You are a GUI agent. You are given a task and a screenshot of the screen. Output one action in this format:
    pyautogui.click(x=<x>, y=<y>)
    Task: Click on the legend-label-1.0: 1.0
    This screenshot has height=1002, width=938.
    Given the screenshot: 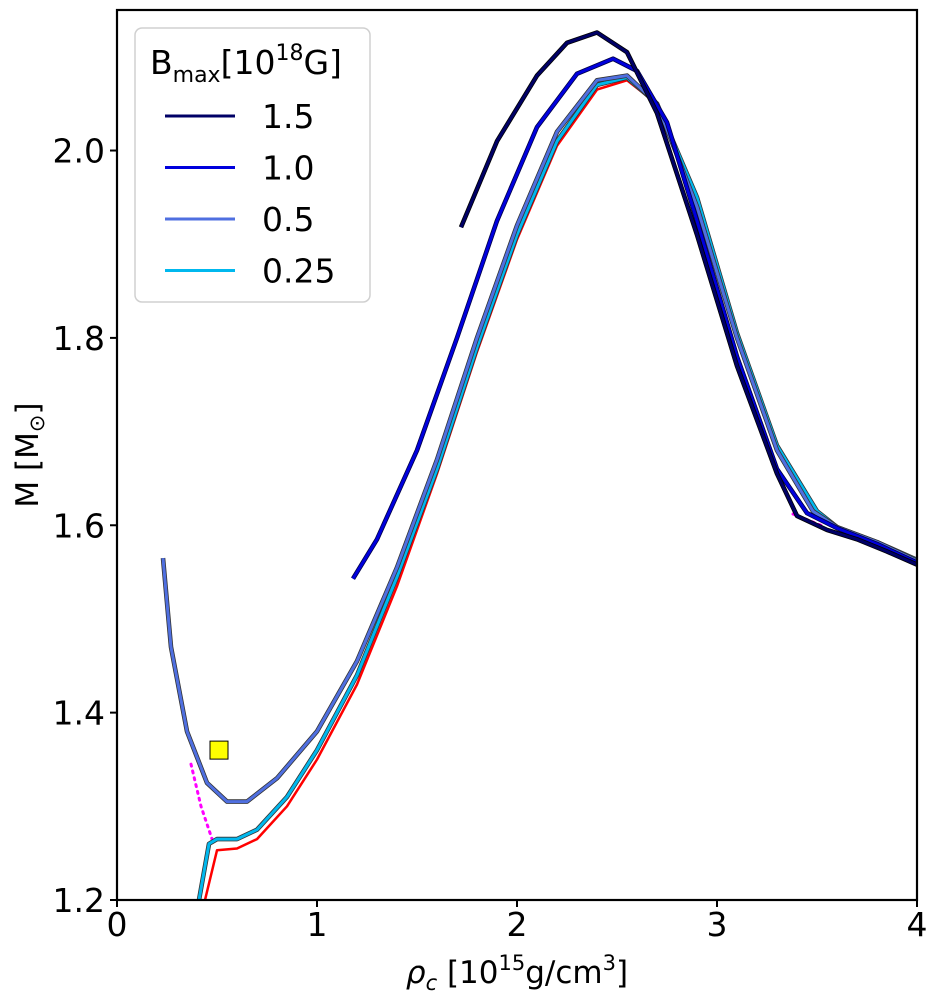 What is the action you would take?
    pyautogui.click(x=288, y=168)
    